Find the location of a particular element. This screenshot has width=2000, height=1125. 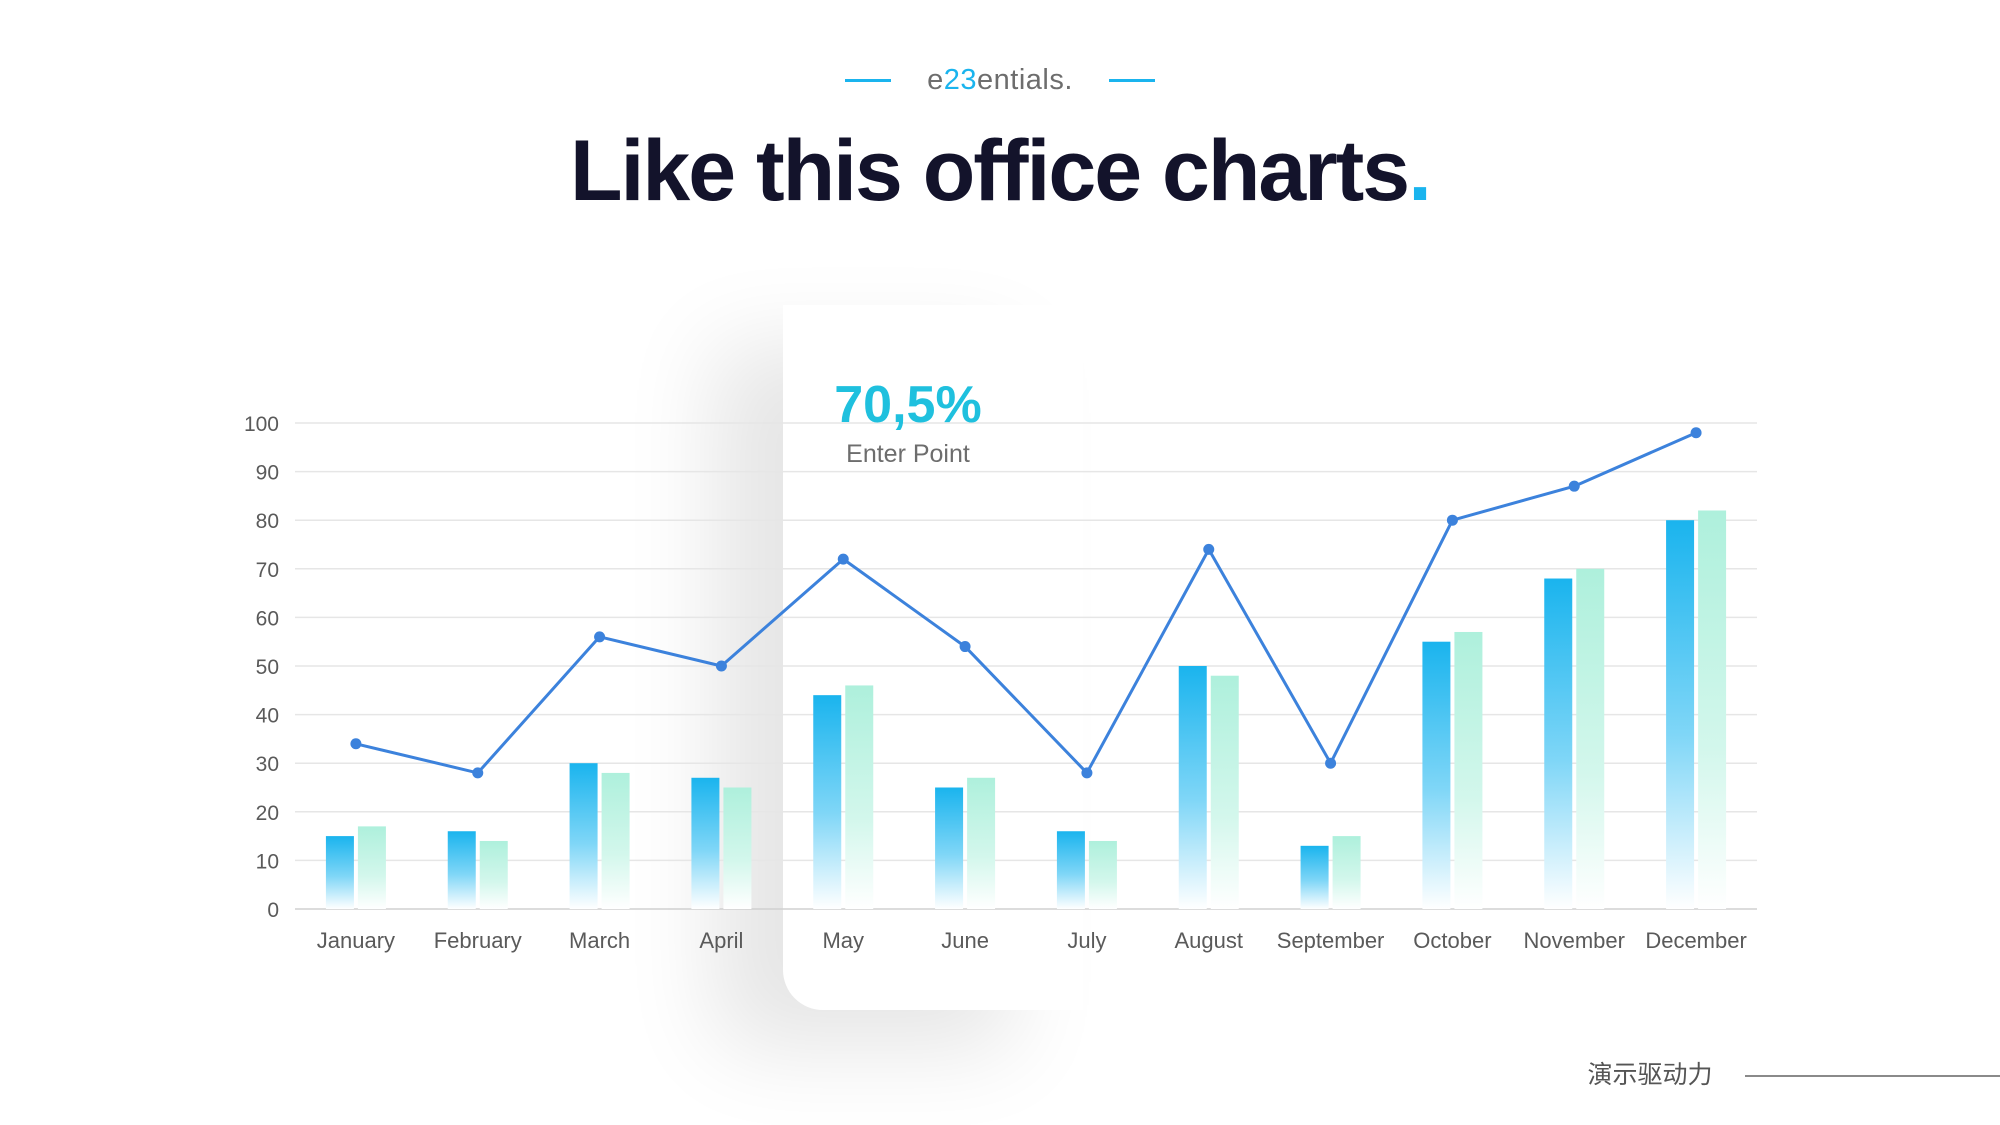

highlight-value: 70,5% is located at coordinates (908, 405).